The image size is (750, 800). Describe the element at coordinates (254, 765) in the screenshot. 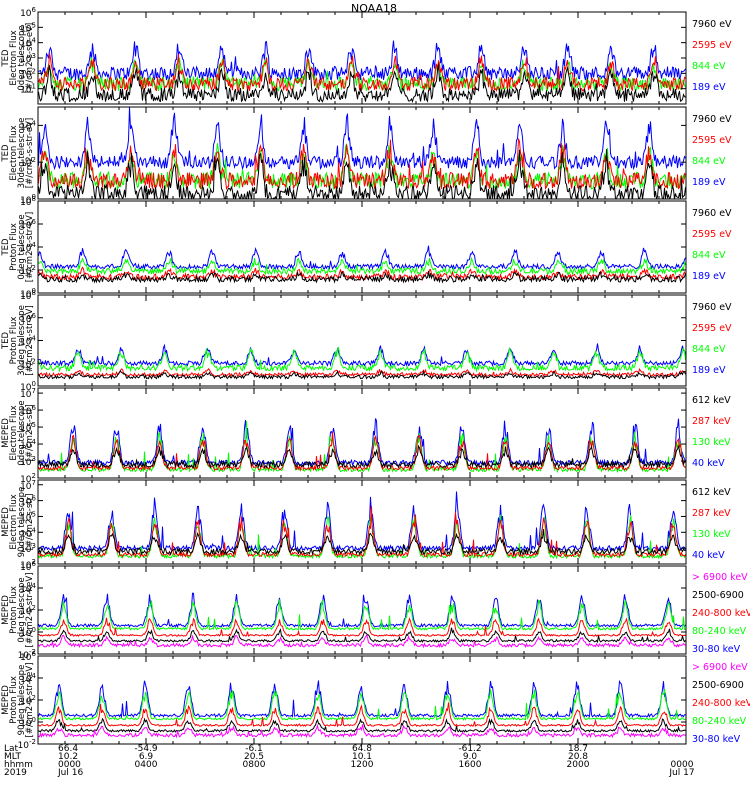

I see `xaxis-tick-label: 0800` at that location.